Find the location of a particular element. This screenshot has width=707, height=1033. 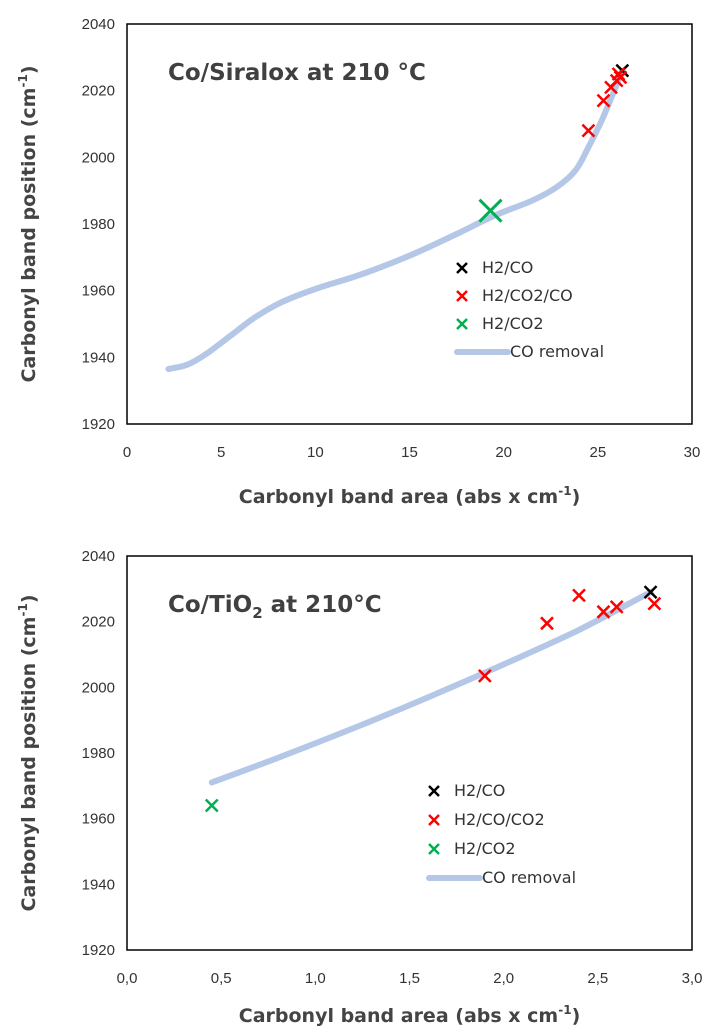

x-tick-label: 25 is located at coordinates (597, 452).